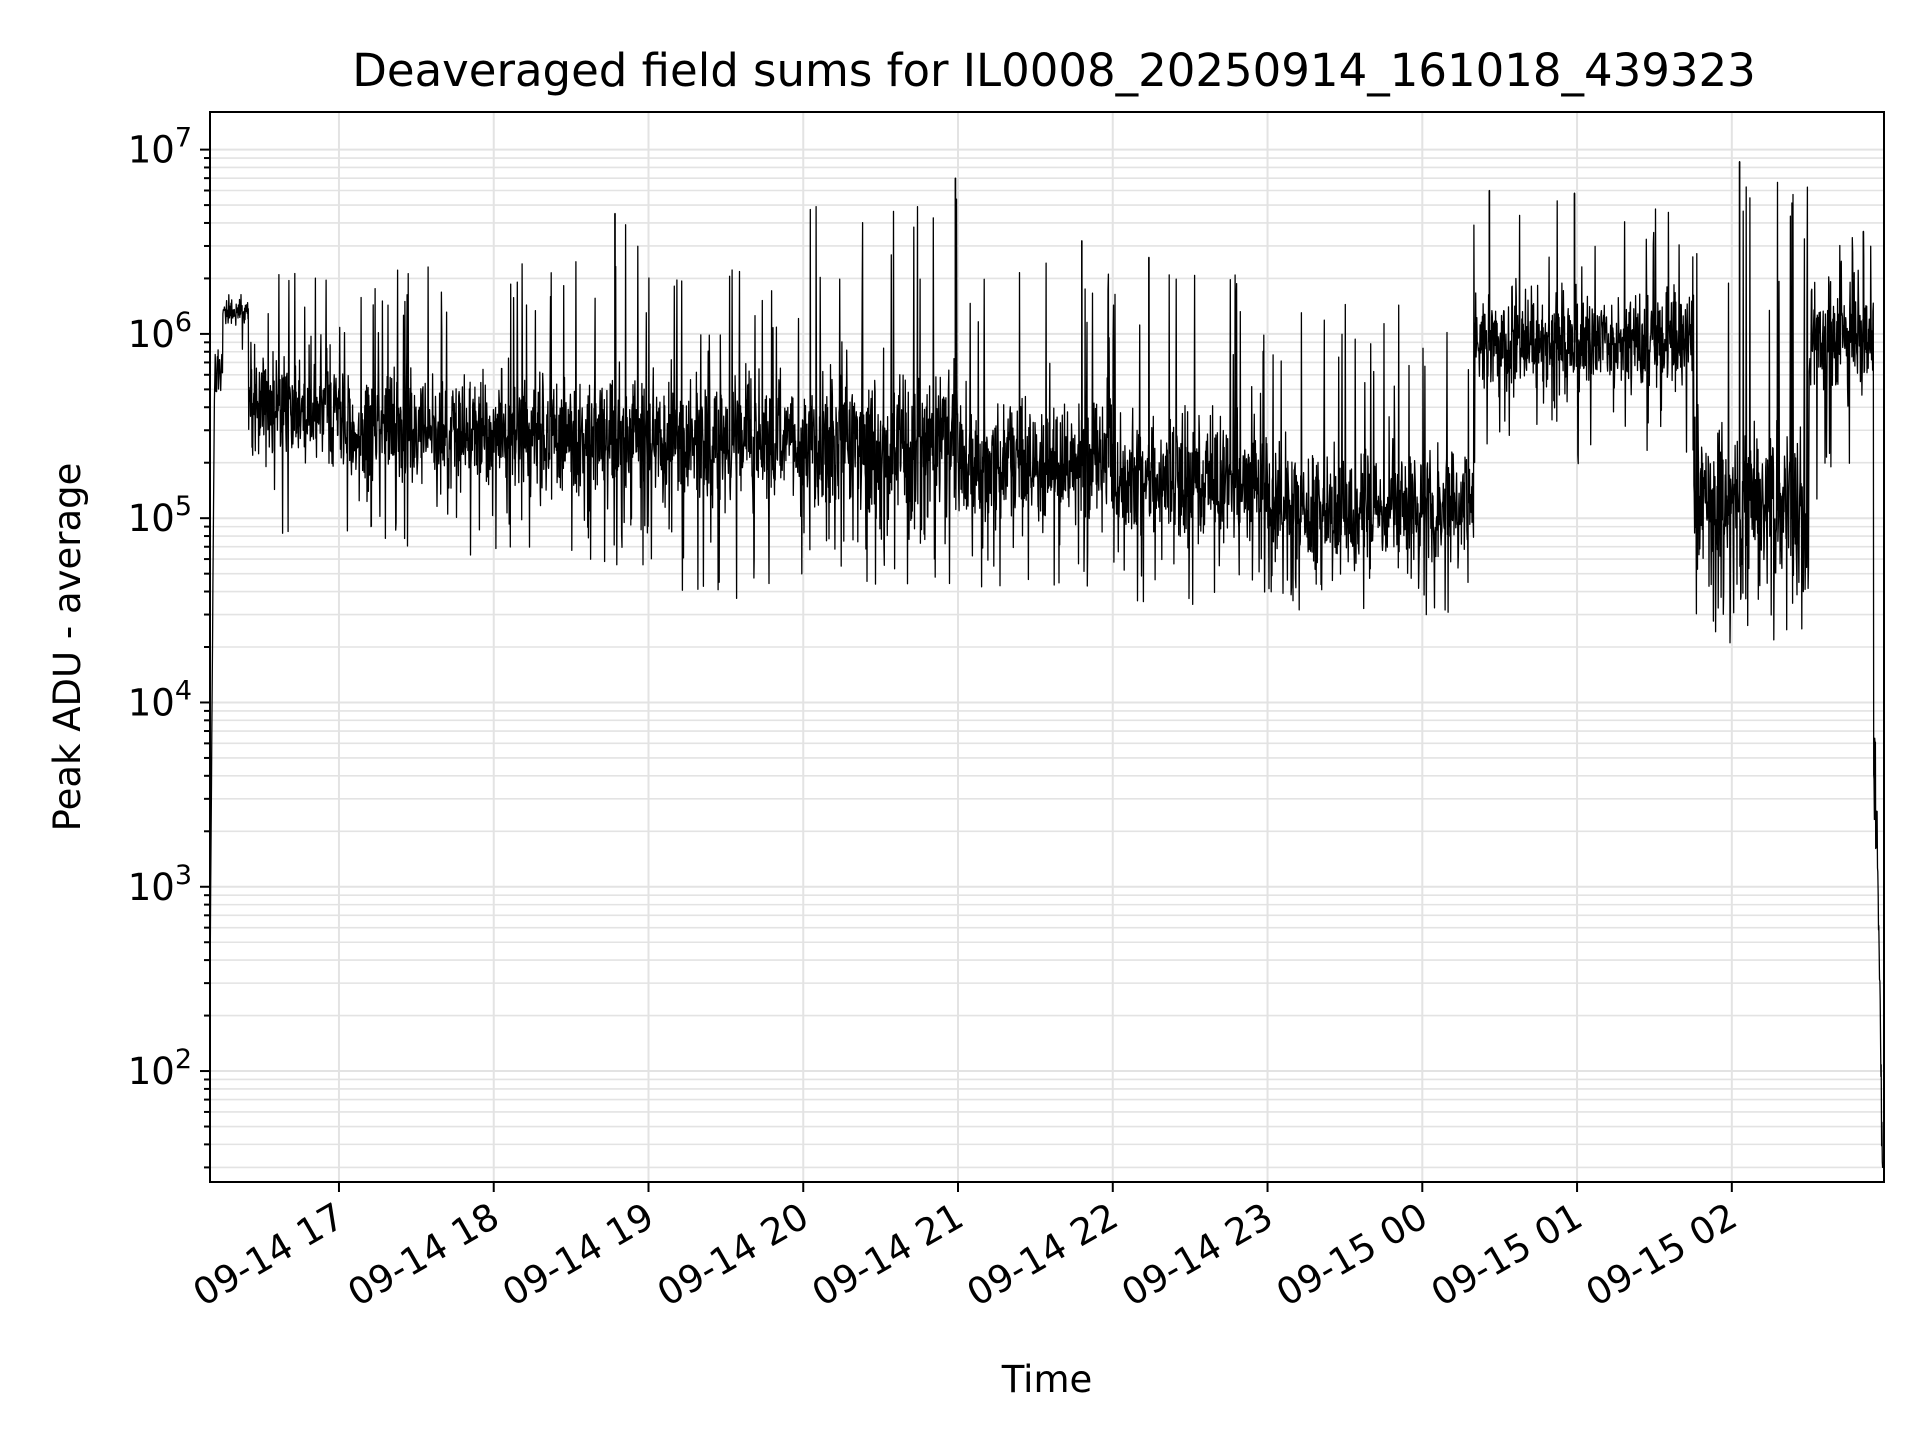 The height and width of the screenshot is (1440, 1920). I want to click on y-tick-label: 10⁴, so click(160, 699).